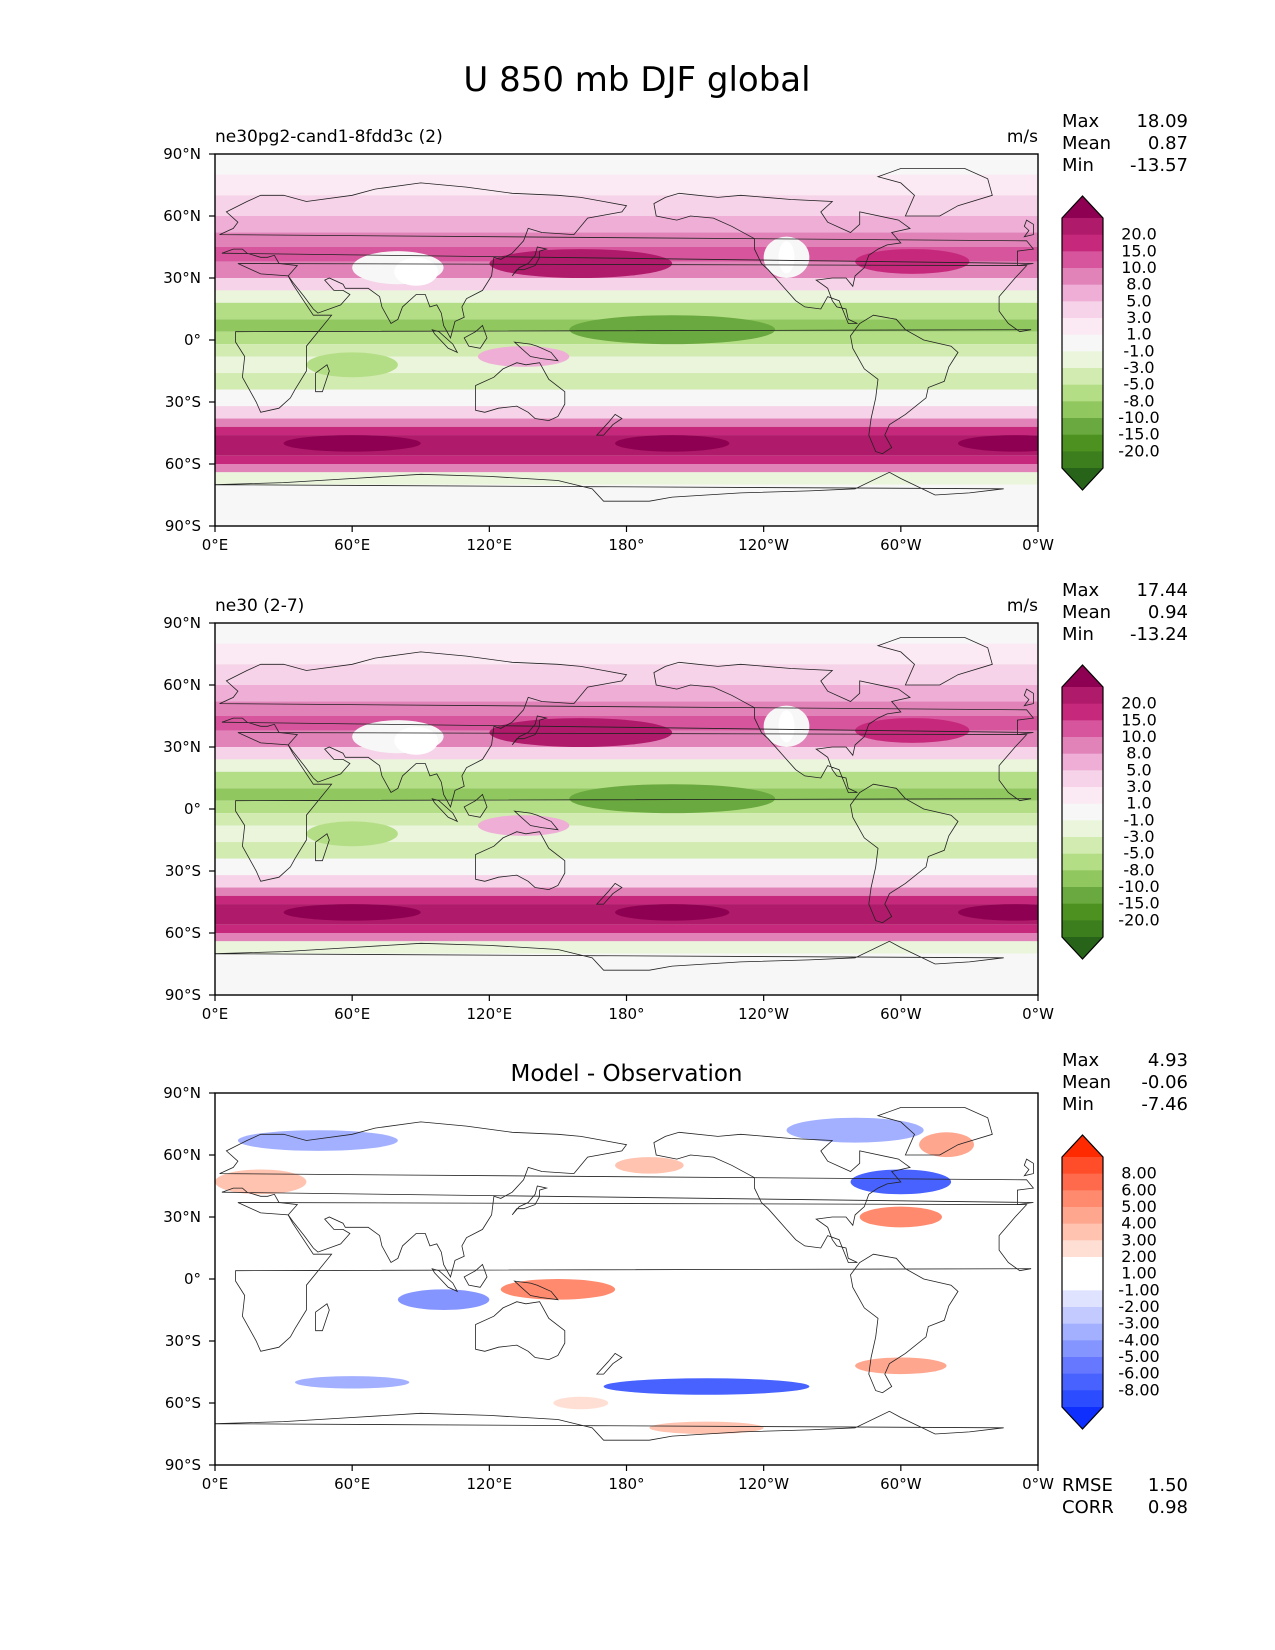 The image size is (1275, 1650). I want to click on y-tick-label: 60°N, so click(182, 1155).